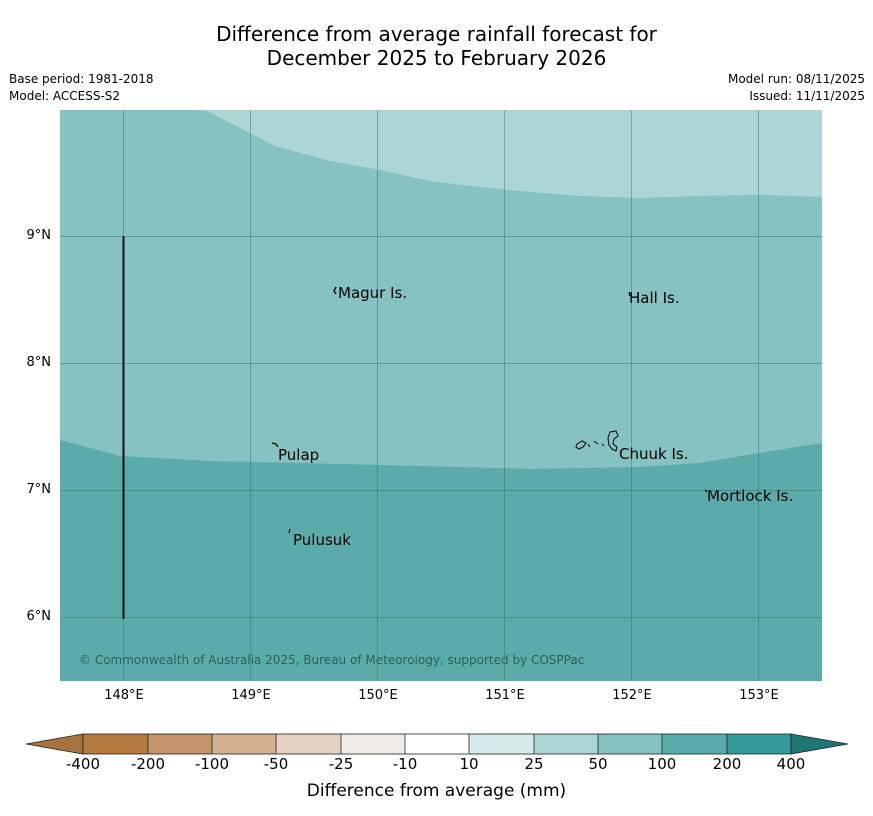 The width and height of the screenshot is (873, 816). I want to click on chuuk-island-outline, so click(597, 441).